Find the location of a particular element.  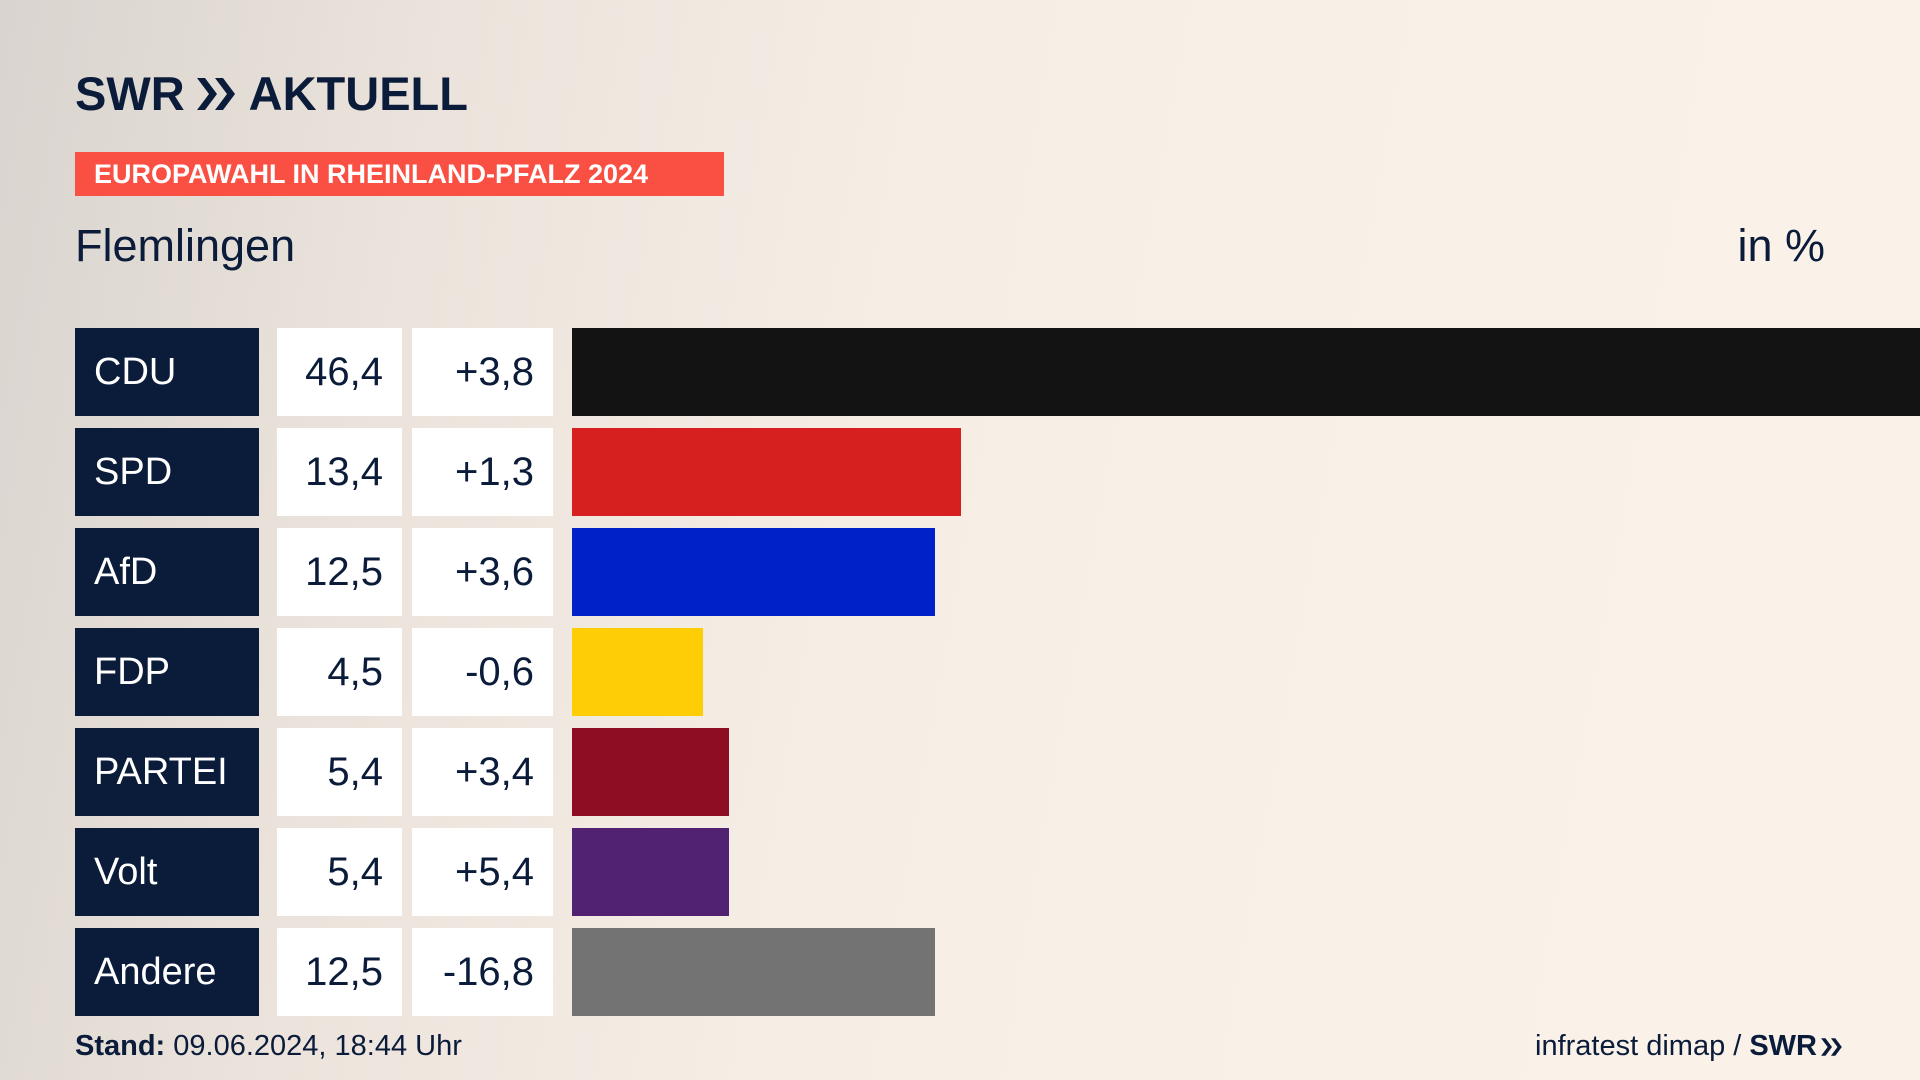

stand-value: 09.06.2024, 18:44 Uhr is located at coordinates (313, 1046).